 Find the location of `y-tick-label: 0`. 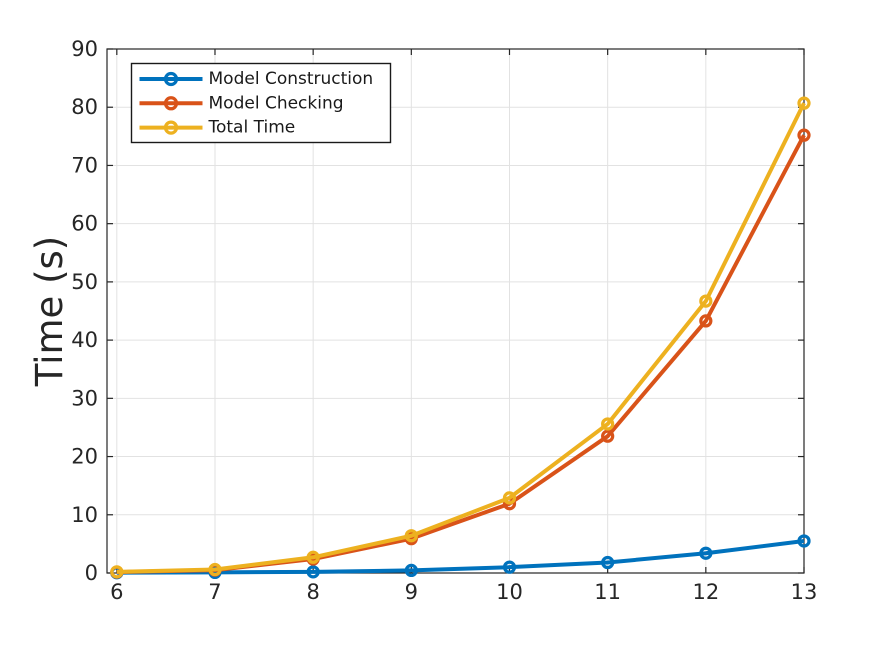

y-tick-label: 0 is located at coordinates (91, 573).